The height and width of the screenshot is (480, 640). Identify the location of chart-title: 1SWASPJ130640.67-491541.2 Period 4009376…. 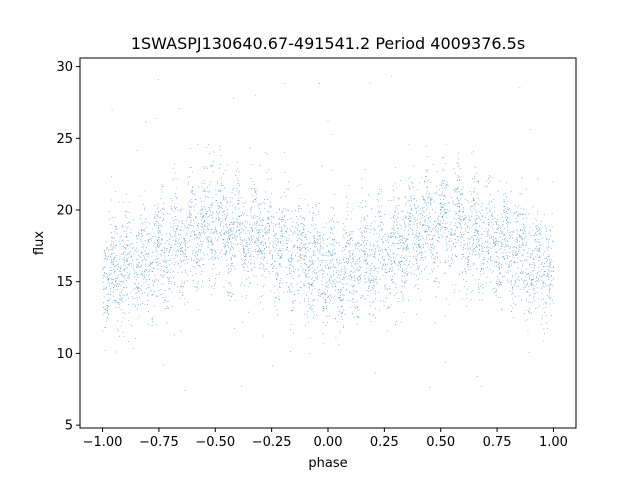
(328, 43).